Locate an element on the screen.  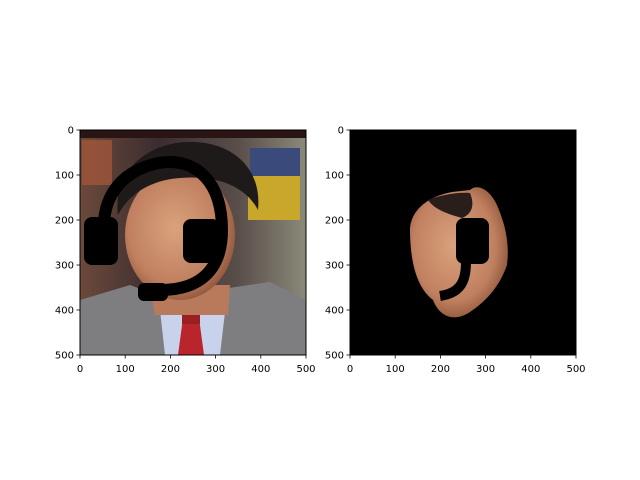
left-xtick-label: 200 is located at coordinates (170, 369).